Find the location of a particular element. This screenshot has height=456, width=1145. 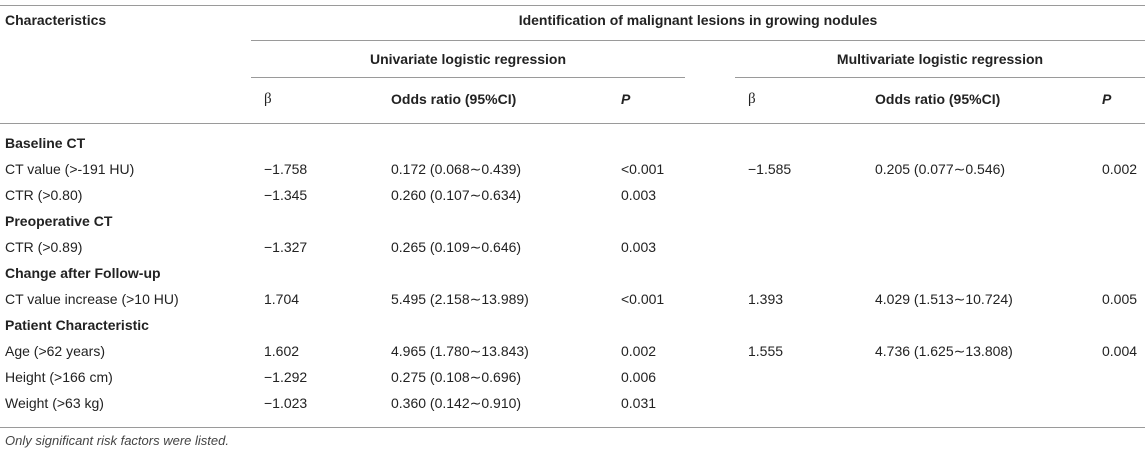

u-beta-cell: 1.602 is located at coordinates (282, 351).